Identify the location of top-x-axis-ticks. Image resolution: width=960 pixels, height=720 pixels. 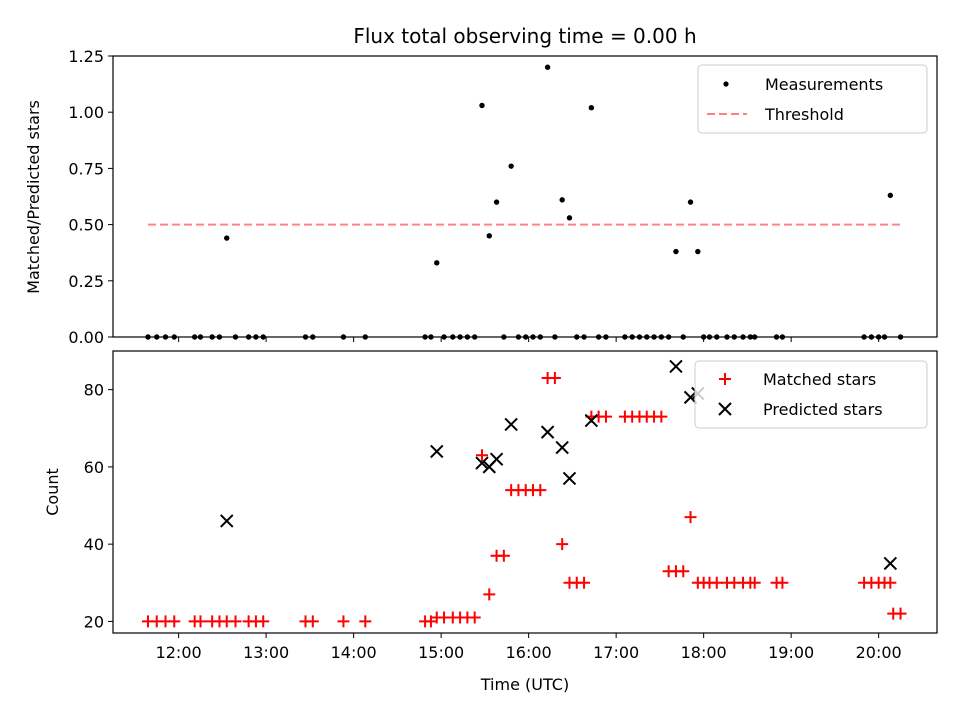
(529, 339).